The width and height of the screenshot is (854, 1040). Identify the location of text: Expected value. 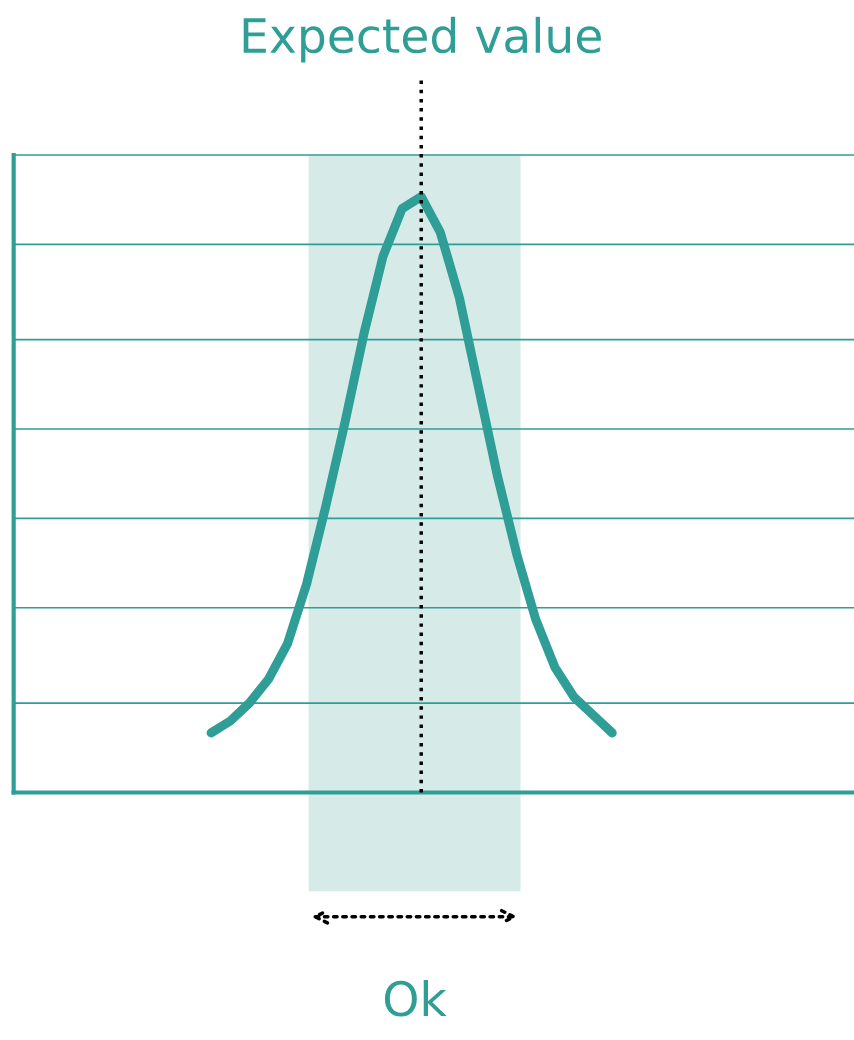
(422, 39).